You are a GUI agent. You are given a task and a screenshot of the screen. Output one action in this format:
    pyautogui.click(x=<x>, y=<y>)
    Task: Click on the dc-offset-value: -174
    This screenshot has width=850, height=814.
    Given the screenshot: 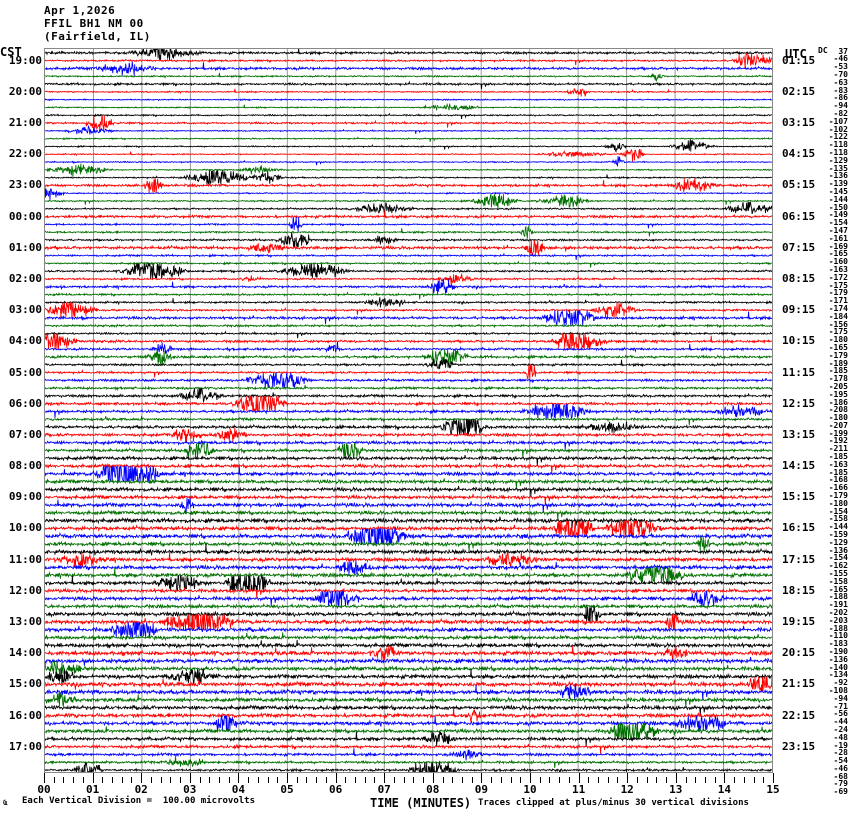 What is the action you would take?
    pyautogui.click(x=838, y=308)
    